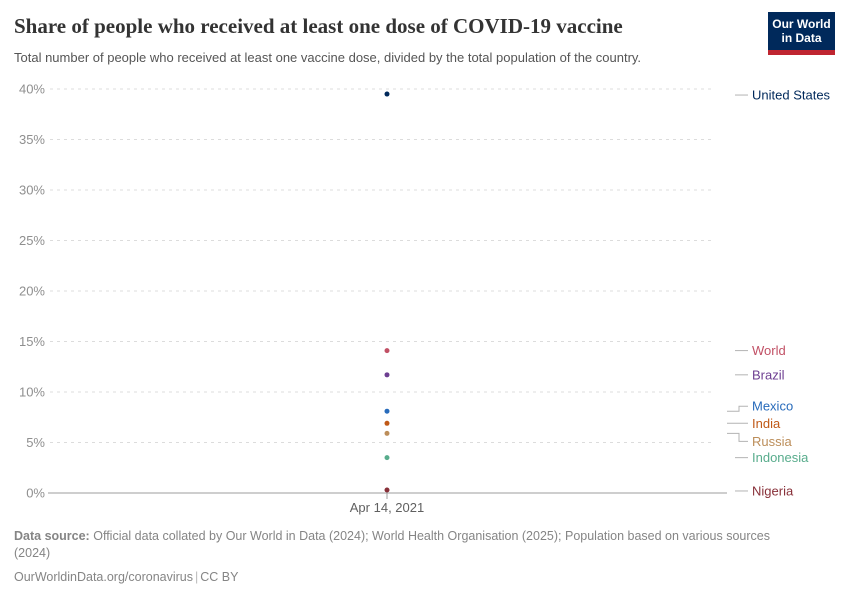  What do you see at coordinates (768, 374) in the screenshot?
I see `entity-label-brazil: Brazil` at bounding box center [768, 374].